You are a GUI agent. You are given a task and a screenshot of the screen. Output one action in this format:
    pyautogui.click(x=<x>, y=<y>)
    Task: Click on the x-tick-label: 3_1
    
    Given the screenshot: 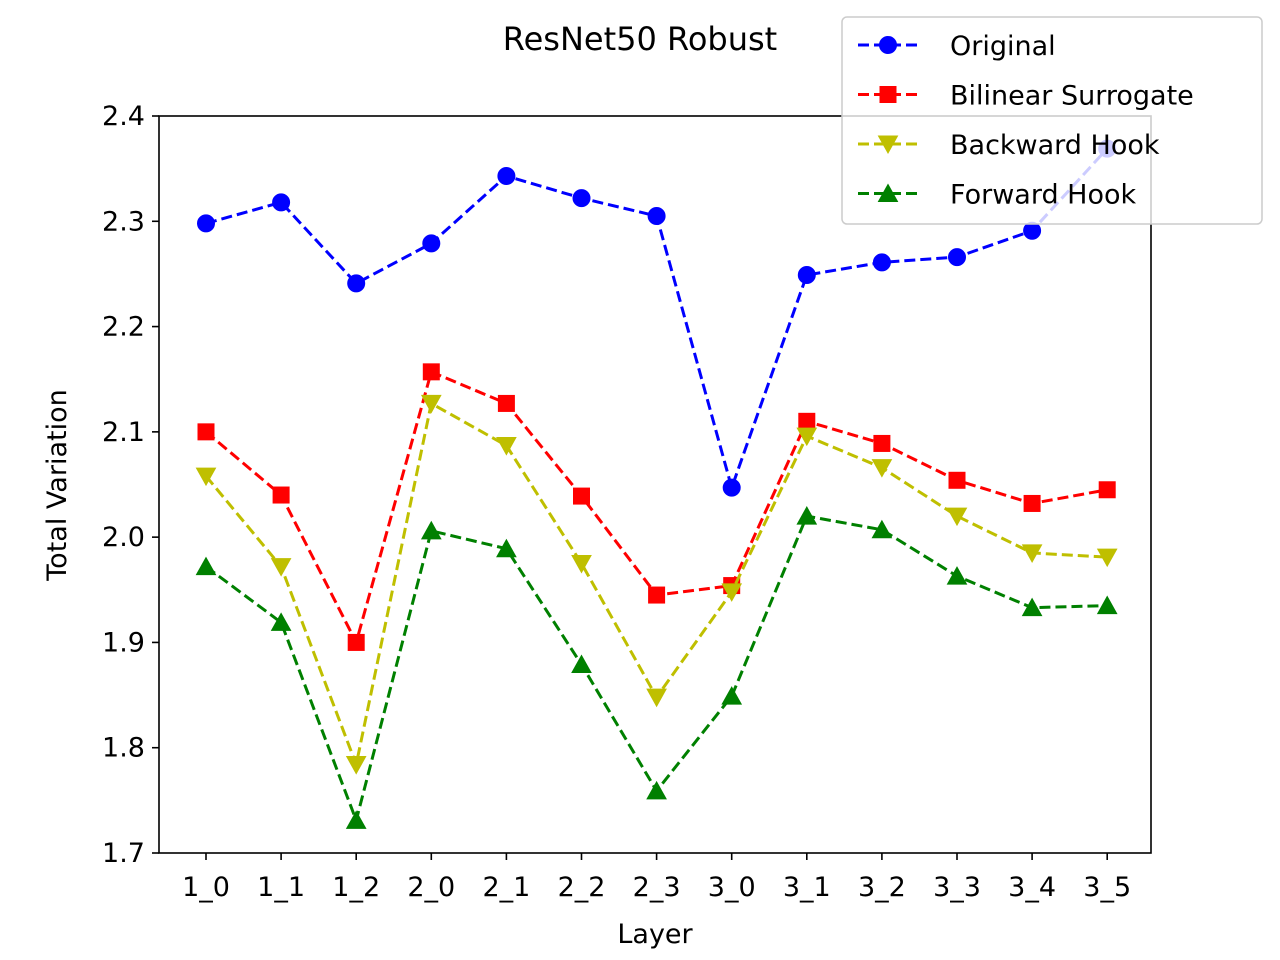 What is the action you would take?
    pyautogui.click(x=807, y=887)
    